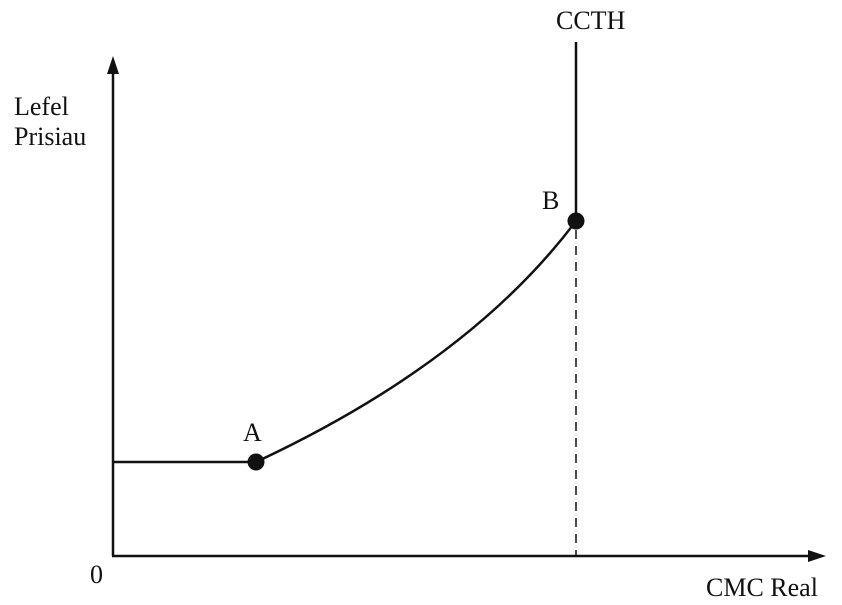  I want to click on curve-label: CCTH, so click(591, 20).